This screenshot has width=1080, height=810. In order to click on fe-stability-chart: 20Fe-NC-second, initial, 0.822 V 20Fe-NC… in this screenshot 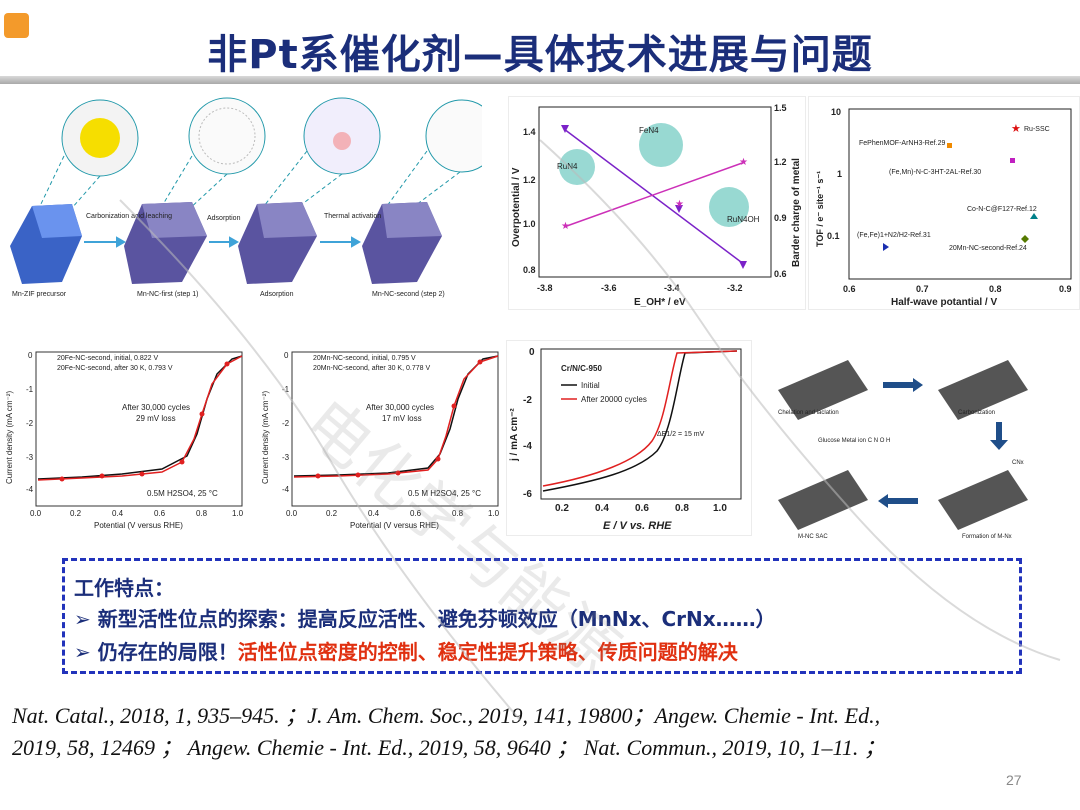, I will do `click(129, 439)`.